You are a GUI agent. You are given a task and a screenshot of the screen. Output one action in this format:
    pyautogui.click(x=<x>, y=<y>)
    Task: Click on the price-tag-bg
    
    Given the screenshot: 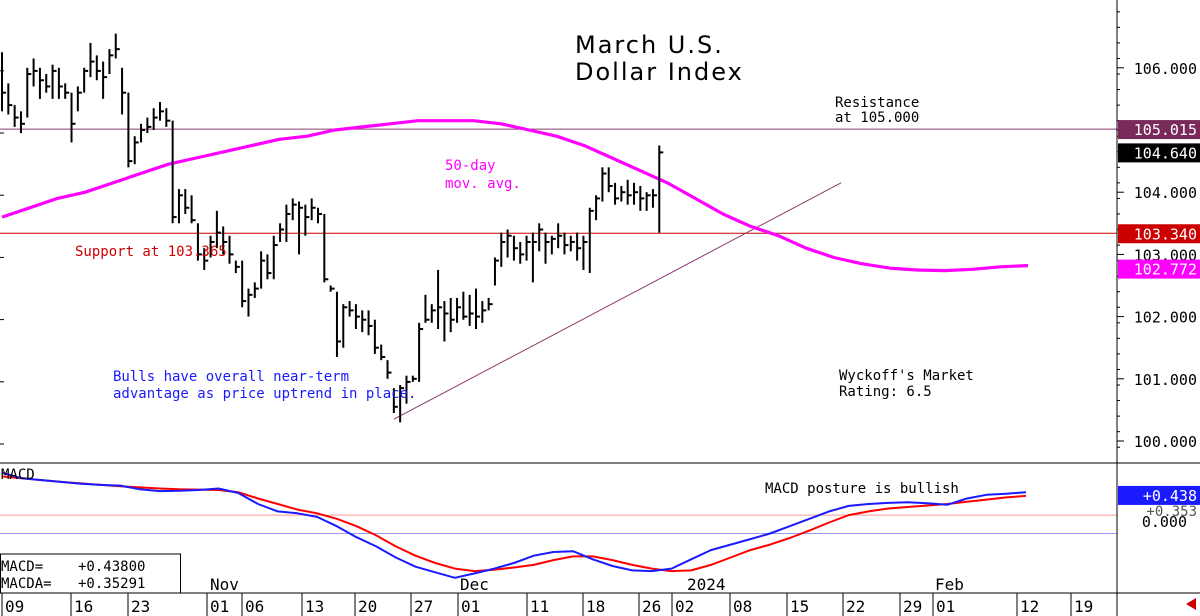 What is the action you would take?
    pyautogui.click(x=1159, y=269)
    